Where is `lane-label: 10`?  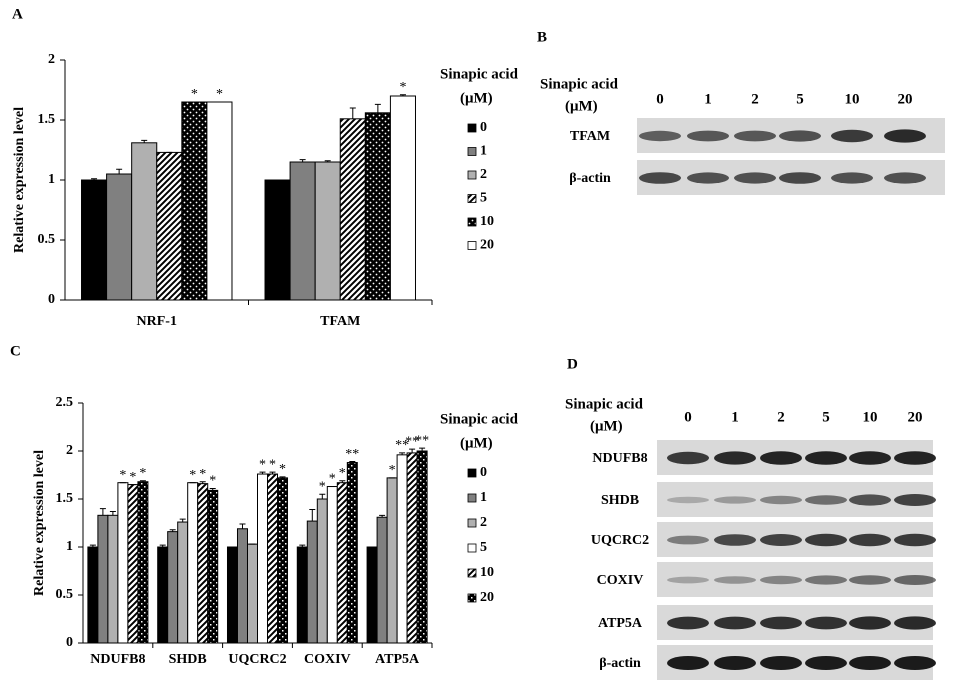 lane-label: 10 is located at coordinates (852, 99).